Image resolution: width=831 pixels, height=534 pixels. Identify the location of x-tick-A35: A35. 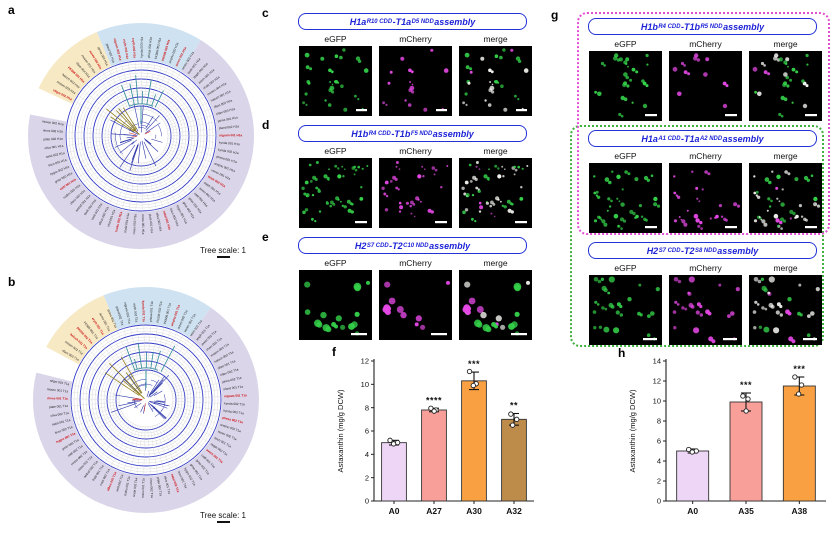
(746, 511).